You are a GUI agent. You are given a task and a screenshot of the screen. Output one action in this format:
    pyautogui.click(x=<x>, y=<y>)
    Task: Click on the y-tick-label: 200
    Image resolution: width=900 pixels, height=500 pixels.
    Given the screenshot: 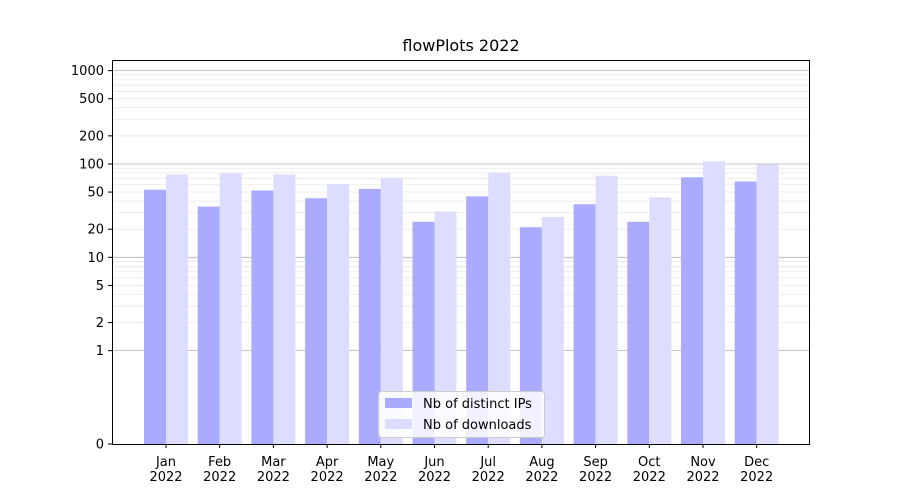 What is the action you would take?
    pyautogui.click(x=91, y=136)
    